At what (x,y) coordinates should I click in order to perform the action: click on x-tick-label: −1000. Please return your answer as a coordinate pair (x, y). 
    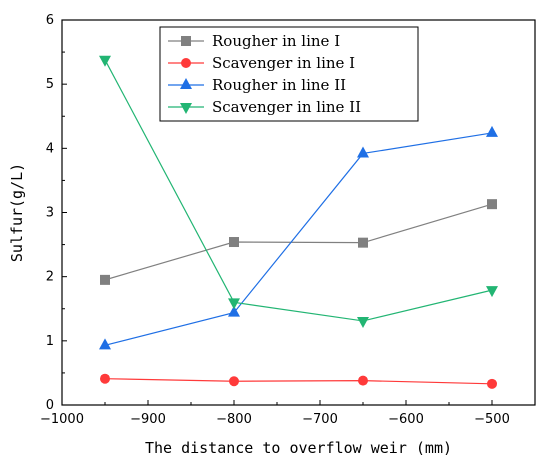
    Looking at the image, I should click on (62, 419).